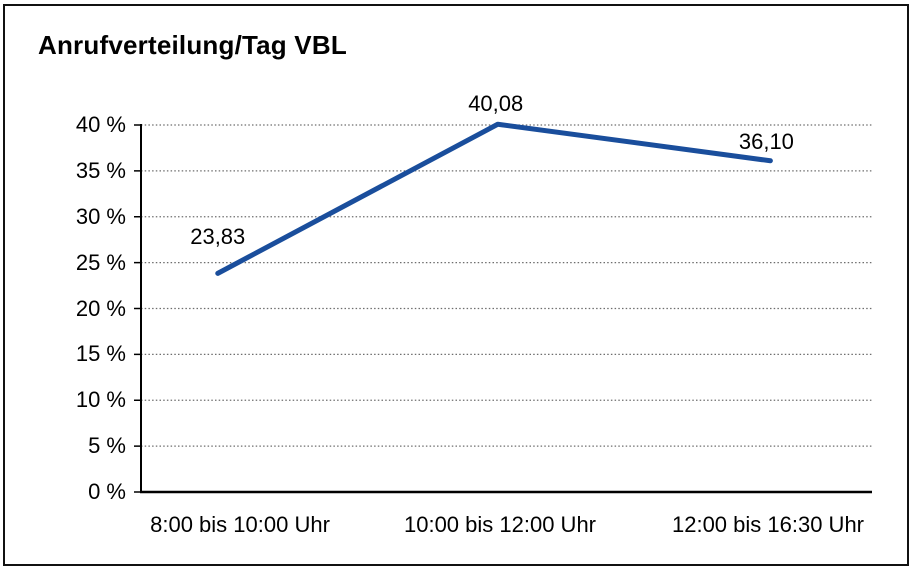 This screenshot has height=576, width=915. Describe the element at coordinates (107, 446) in the screenshot. I see `y-axis-tick-label: 5 %` at that location.